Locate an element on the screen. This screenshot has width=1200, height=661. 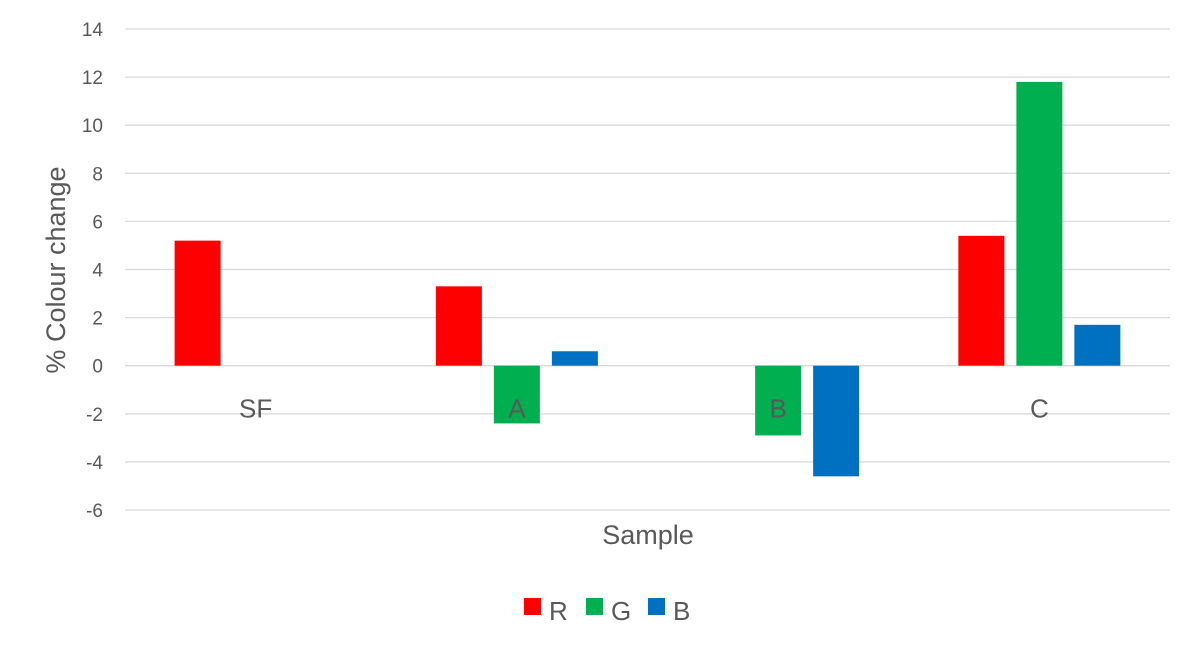
legend-label: R is located at coordinates (558, 611).